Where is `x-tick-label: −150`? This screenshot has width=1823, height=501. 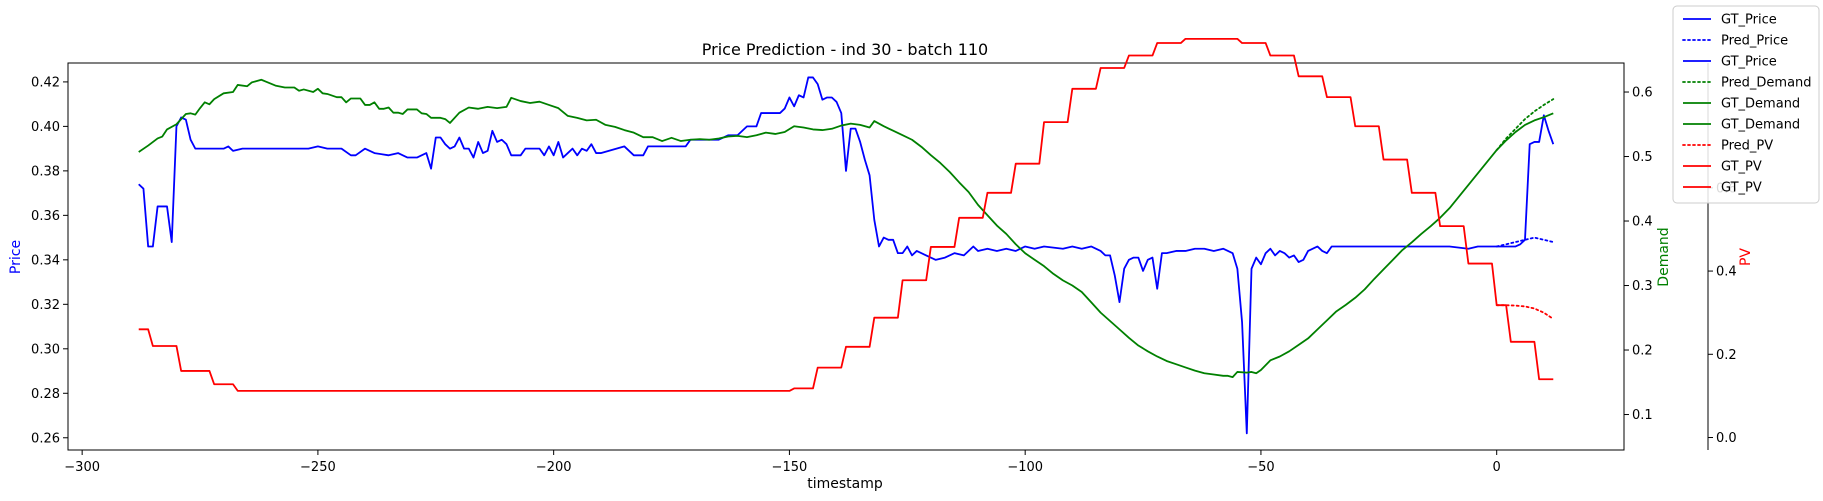 x-tick-label: −150 is located at coordinates (790, 467).